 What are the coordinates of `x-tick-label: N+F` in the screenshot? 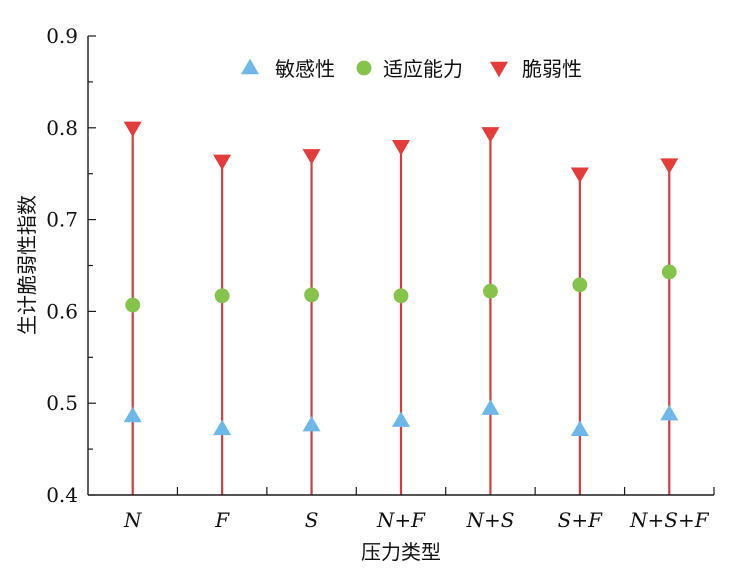 It's located at (401, 520).